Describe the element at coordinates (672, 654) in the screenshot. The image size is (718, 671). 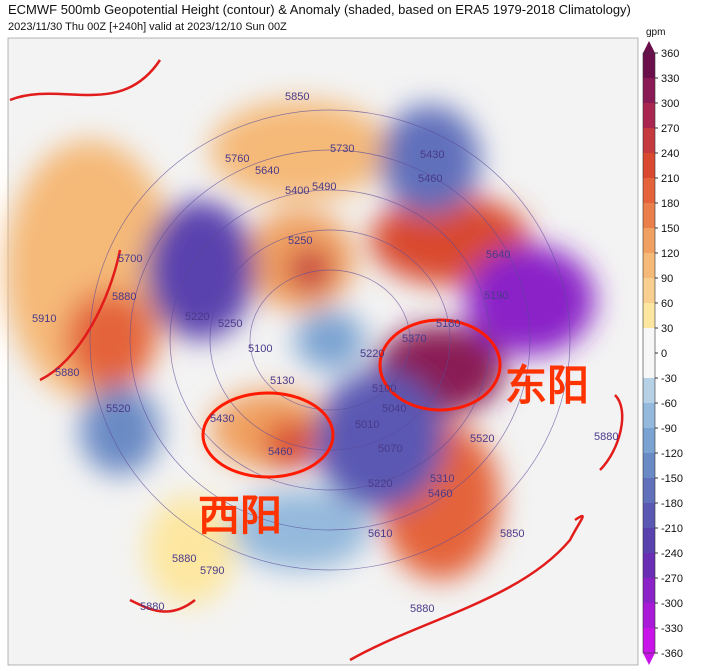
I see `colorbar-tick-label: -360` at that location.